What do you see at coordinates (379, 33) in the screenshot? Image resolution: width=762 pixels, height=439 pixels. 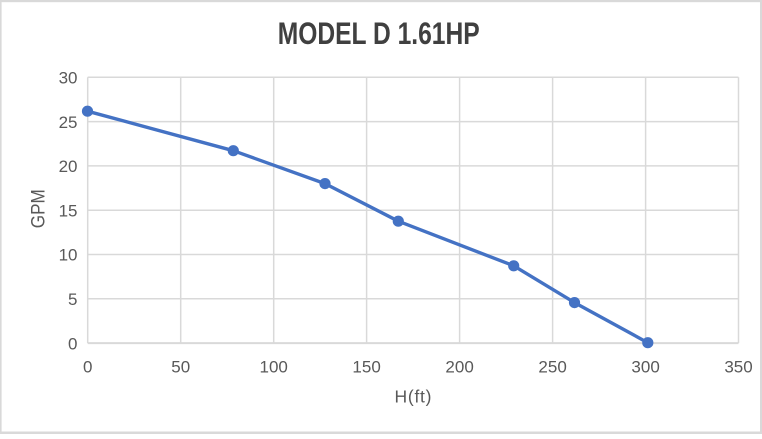 I see `svg-text: MODEL D 1.61HP` at bounding box center [379, 33].